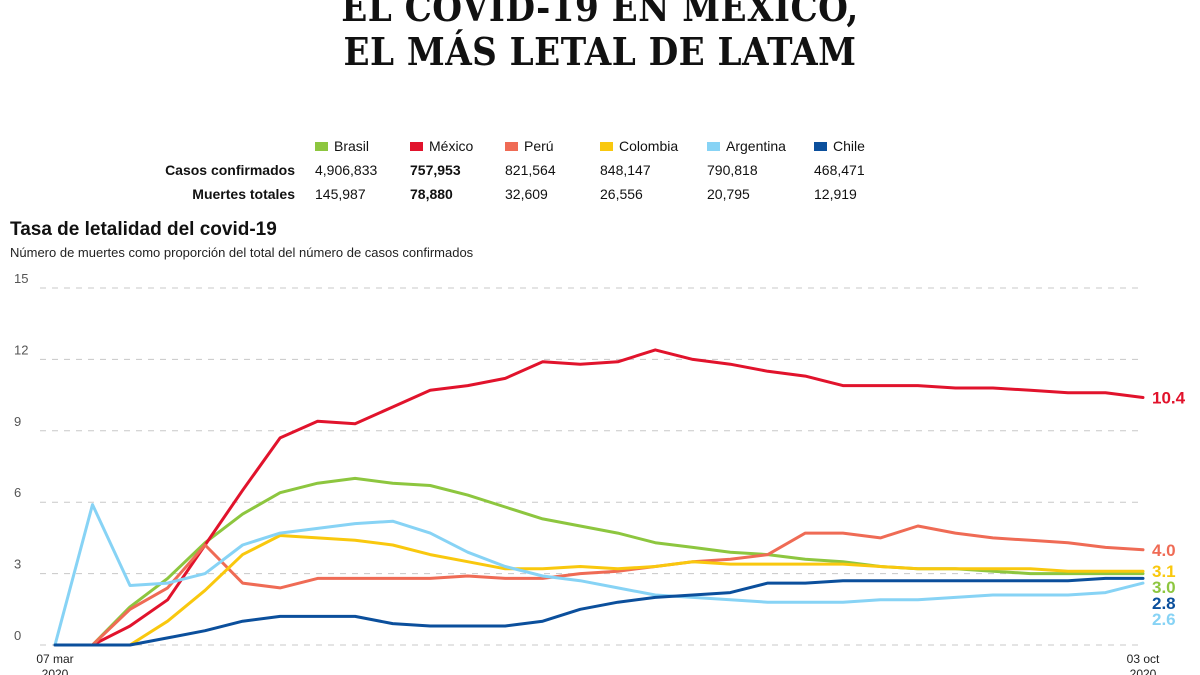 This screenshot has width=1200, height=675. What do you see at coordinates (1143, 659) in the screenshot?
I see `x-tick-end-day: 03 oct` at bounding box center [1143, 659].